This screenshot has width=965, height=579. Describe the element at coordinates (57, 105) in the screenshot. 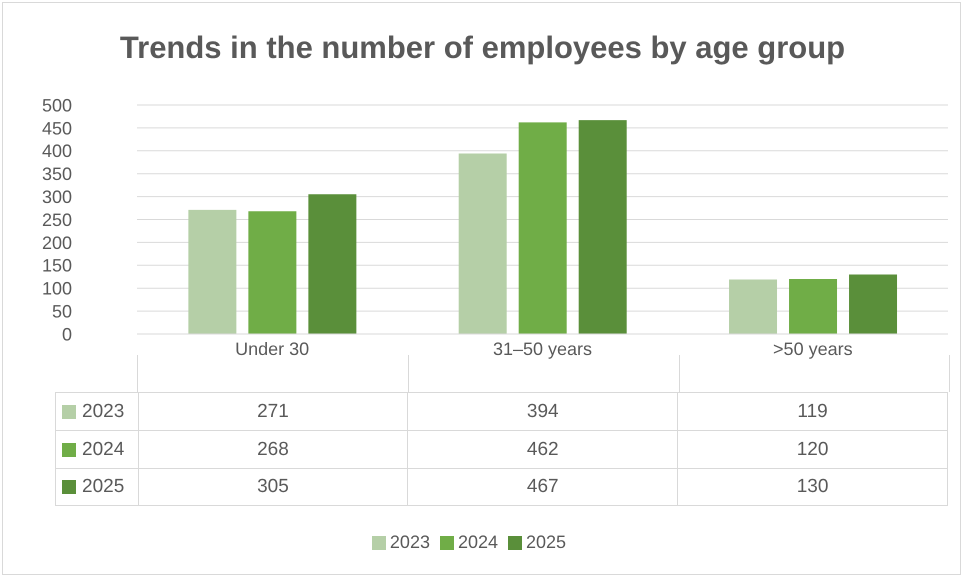

I see `y-tick-label: 500` at that location.